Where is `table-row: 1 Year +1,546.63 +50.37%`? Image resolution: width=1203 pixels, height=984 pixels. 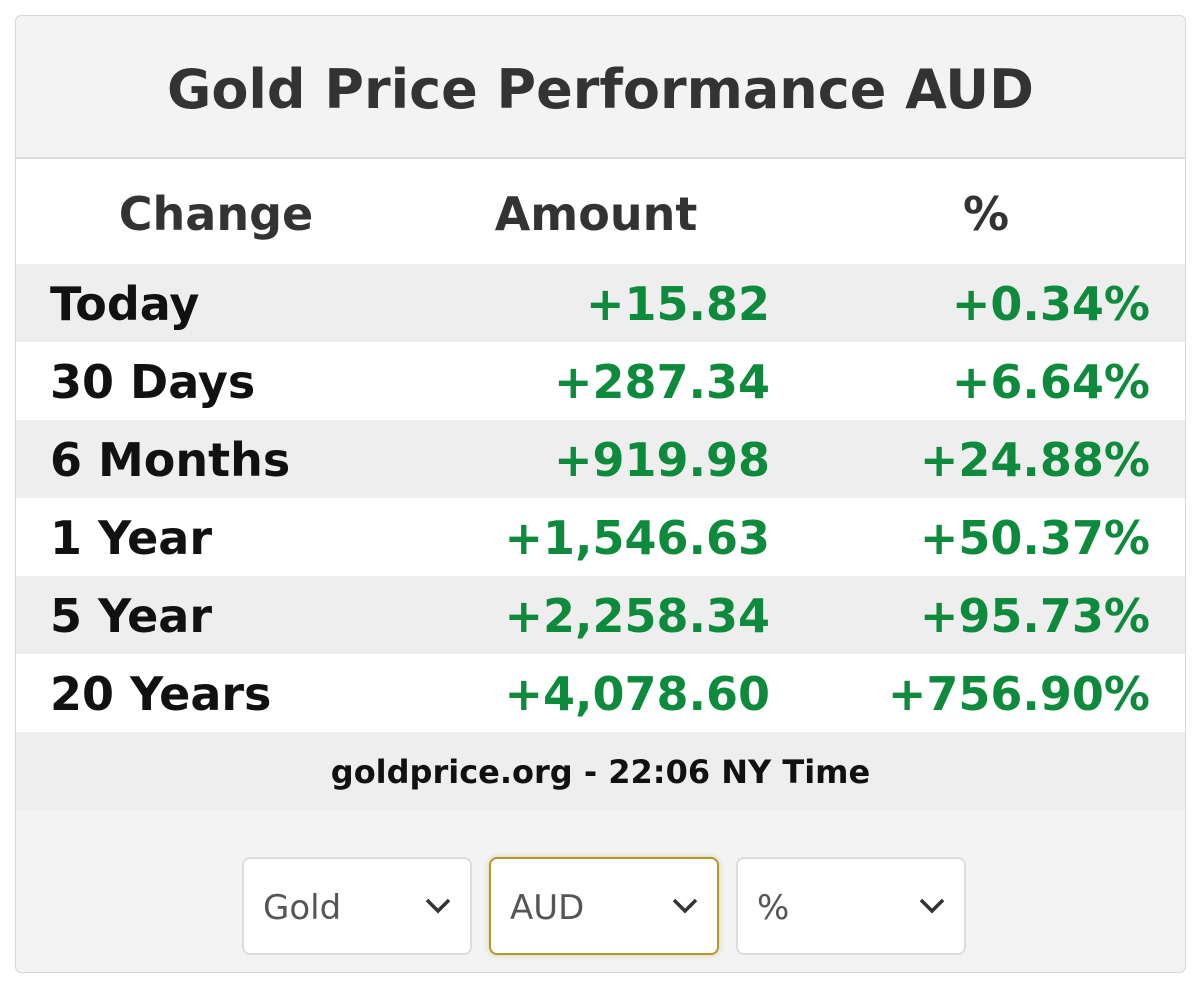 table-row: 1 Year +1,546.63 +50.37% is located at coordinates (600, 537).